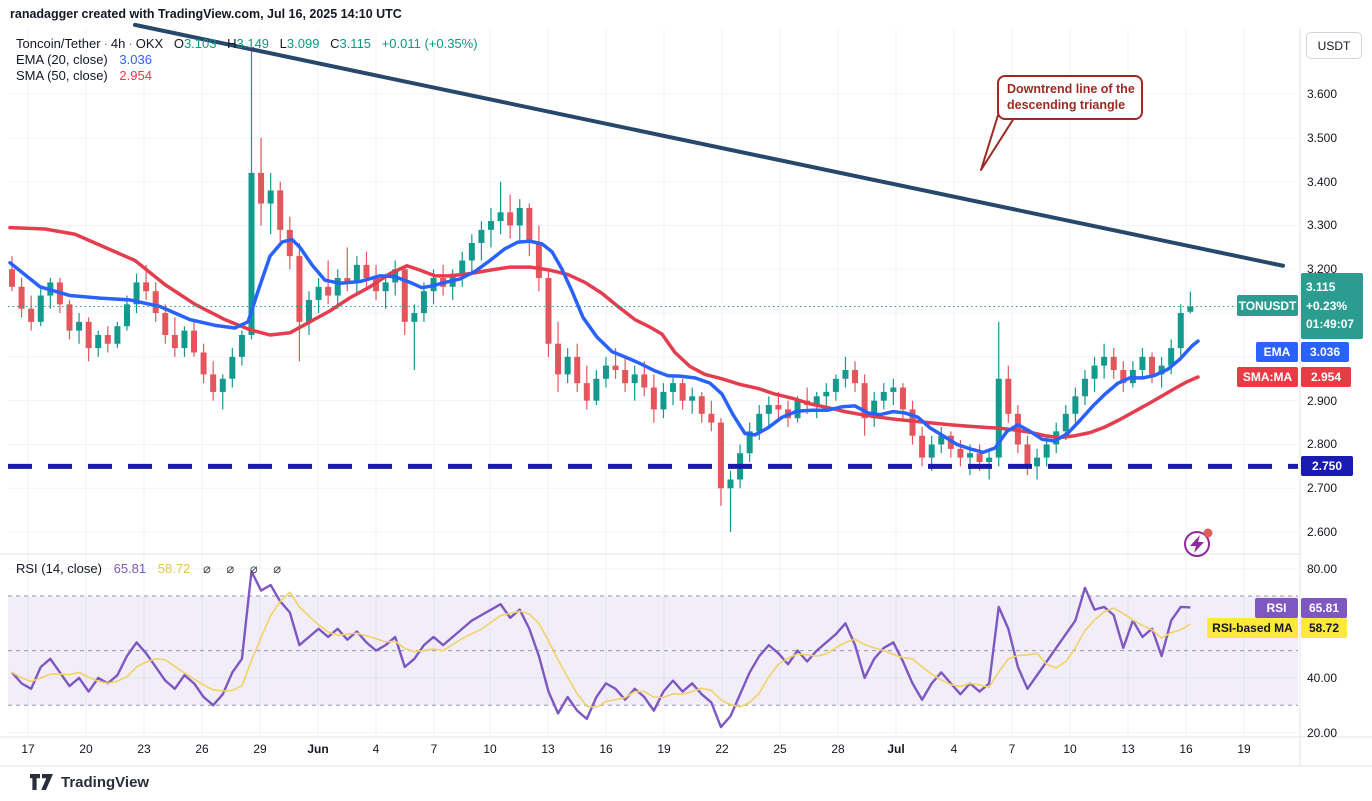 The height and width of the screenshot is (801, 1372). Describe the element at coordinates (1322, 181) in the screenshot. I see `price-tick-3.400: 3.400` at that location.